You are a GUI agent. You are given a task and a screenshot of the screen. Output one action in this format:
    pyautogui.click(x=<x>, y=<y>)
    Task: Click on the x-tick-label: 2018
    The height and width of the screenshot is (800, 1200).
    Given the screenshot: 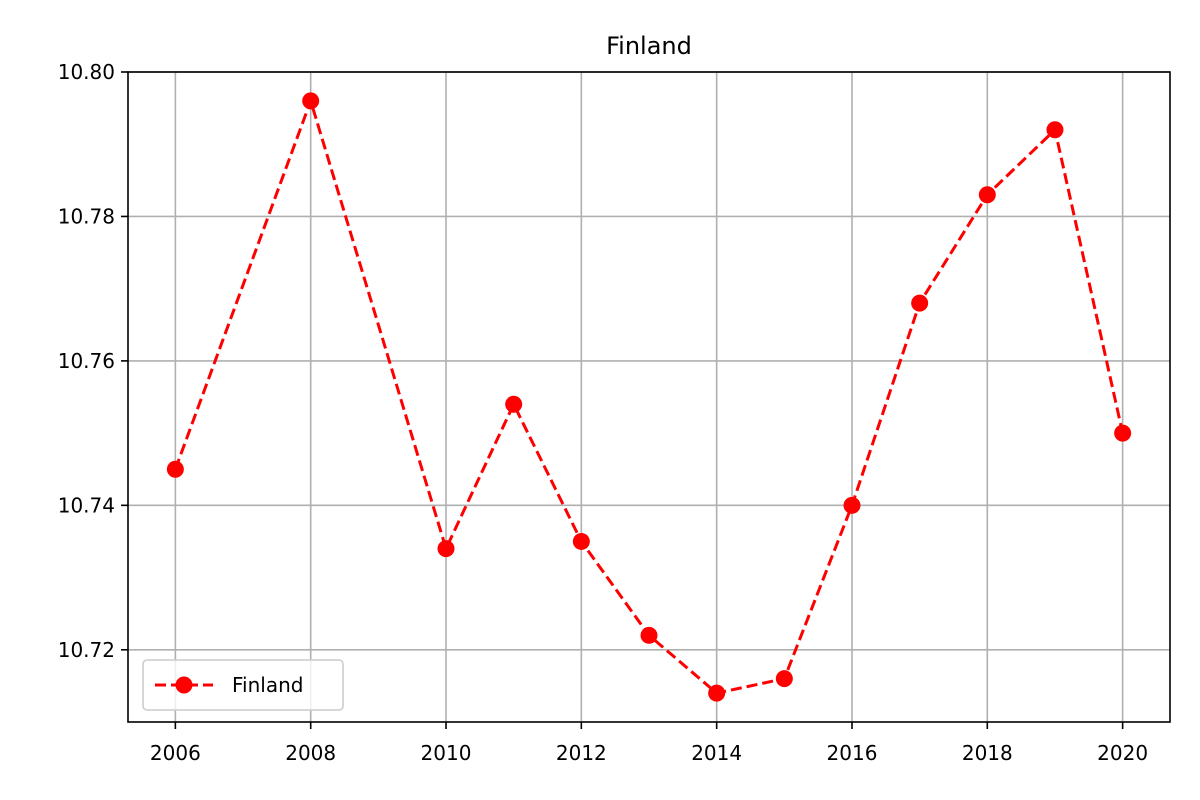 What is the action you would take?
    pyautogui.click(x=987, y=753)
    